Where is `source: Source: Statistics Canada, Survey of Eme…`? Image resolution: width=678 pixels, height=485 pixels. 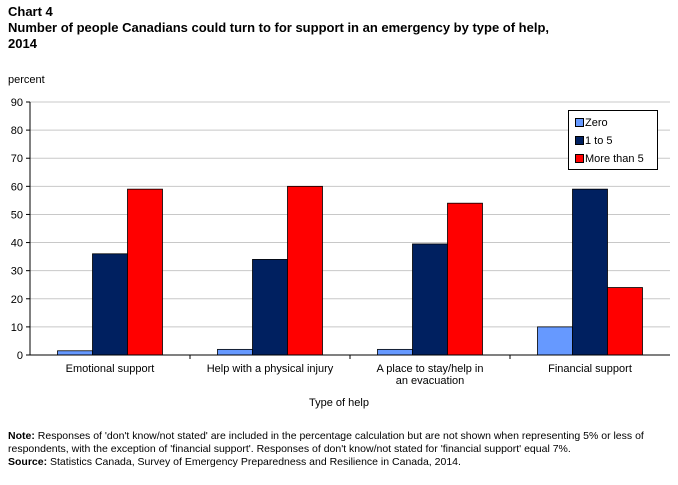 source: Source: Statistics Canada, Survey of Eme… is located at coordinates (340, 462).